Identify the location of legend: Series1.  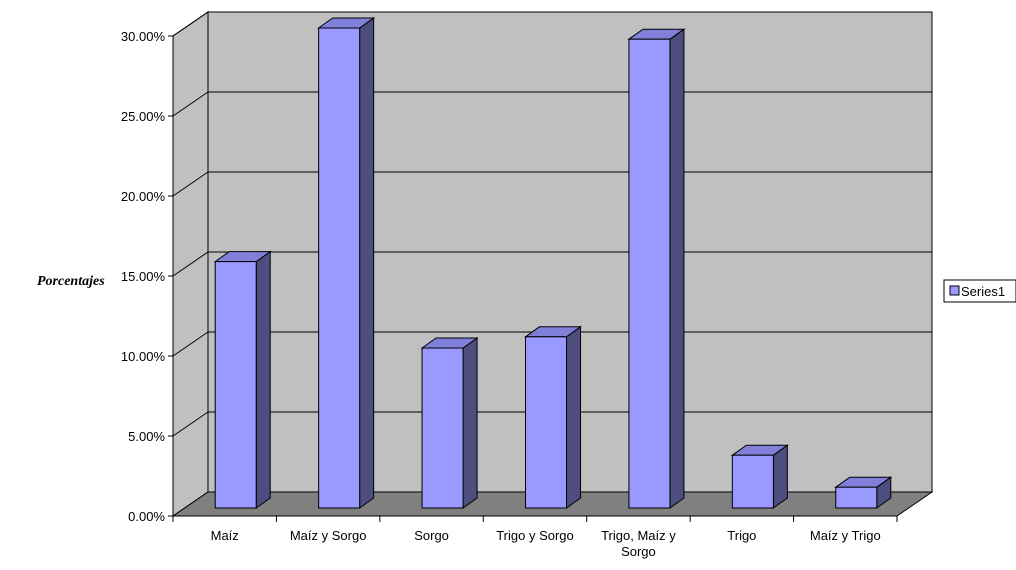
(979, 291).